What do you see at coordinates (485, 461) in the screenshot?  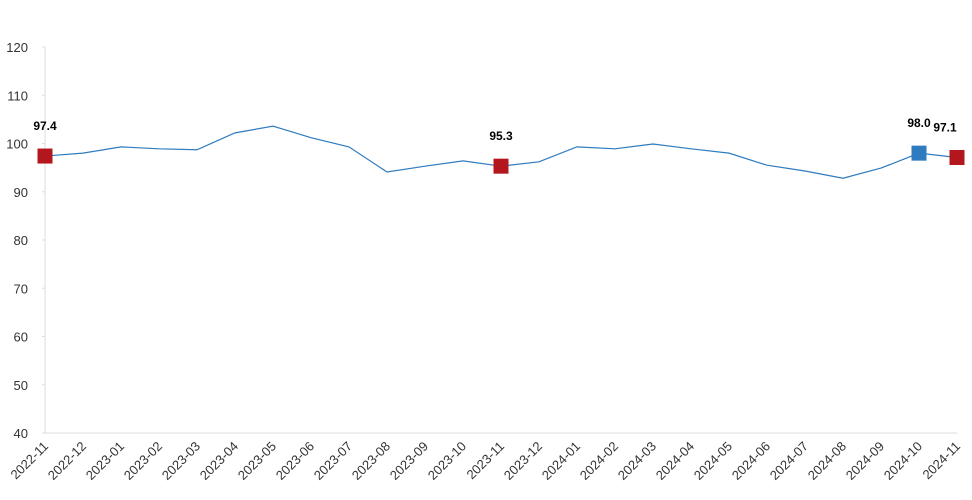 I see `x-tick-label: 2023-11` at bounding box center [485, 461].